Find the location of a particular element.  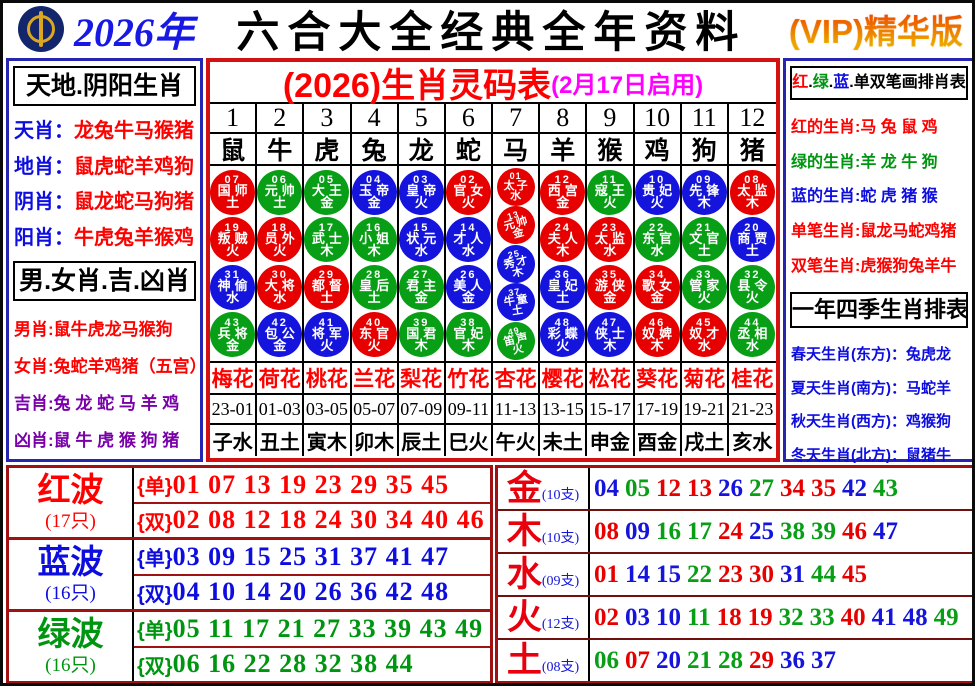

zodiac-category-row-value: 鼠 牛 虎 猴 狗 猪 is located at coordinates (116, 440).